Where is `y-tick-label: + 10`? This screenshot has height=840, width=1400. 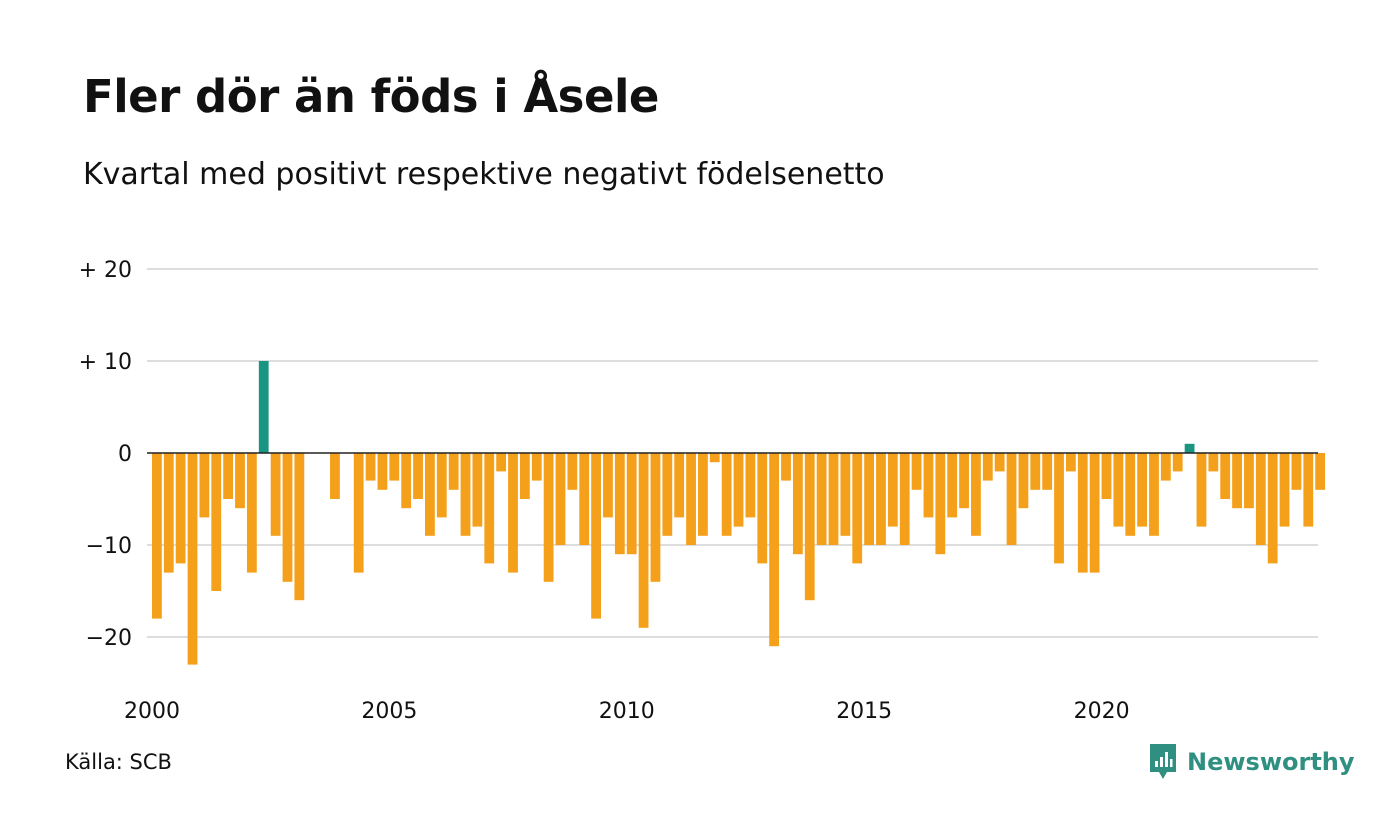 y-tick-label: + 10 is located at coordinates (105, 362).